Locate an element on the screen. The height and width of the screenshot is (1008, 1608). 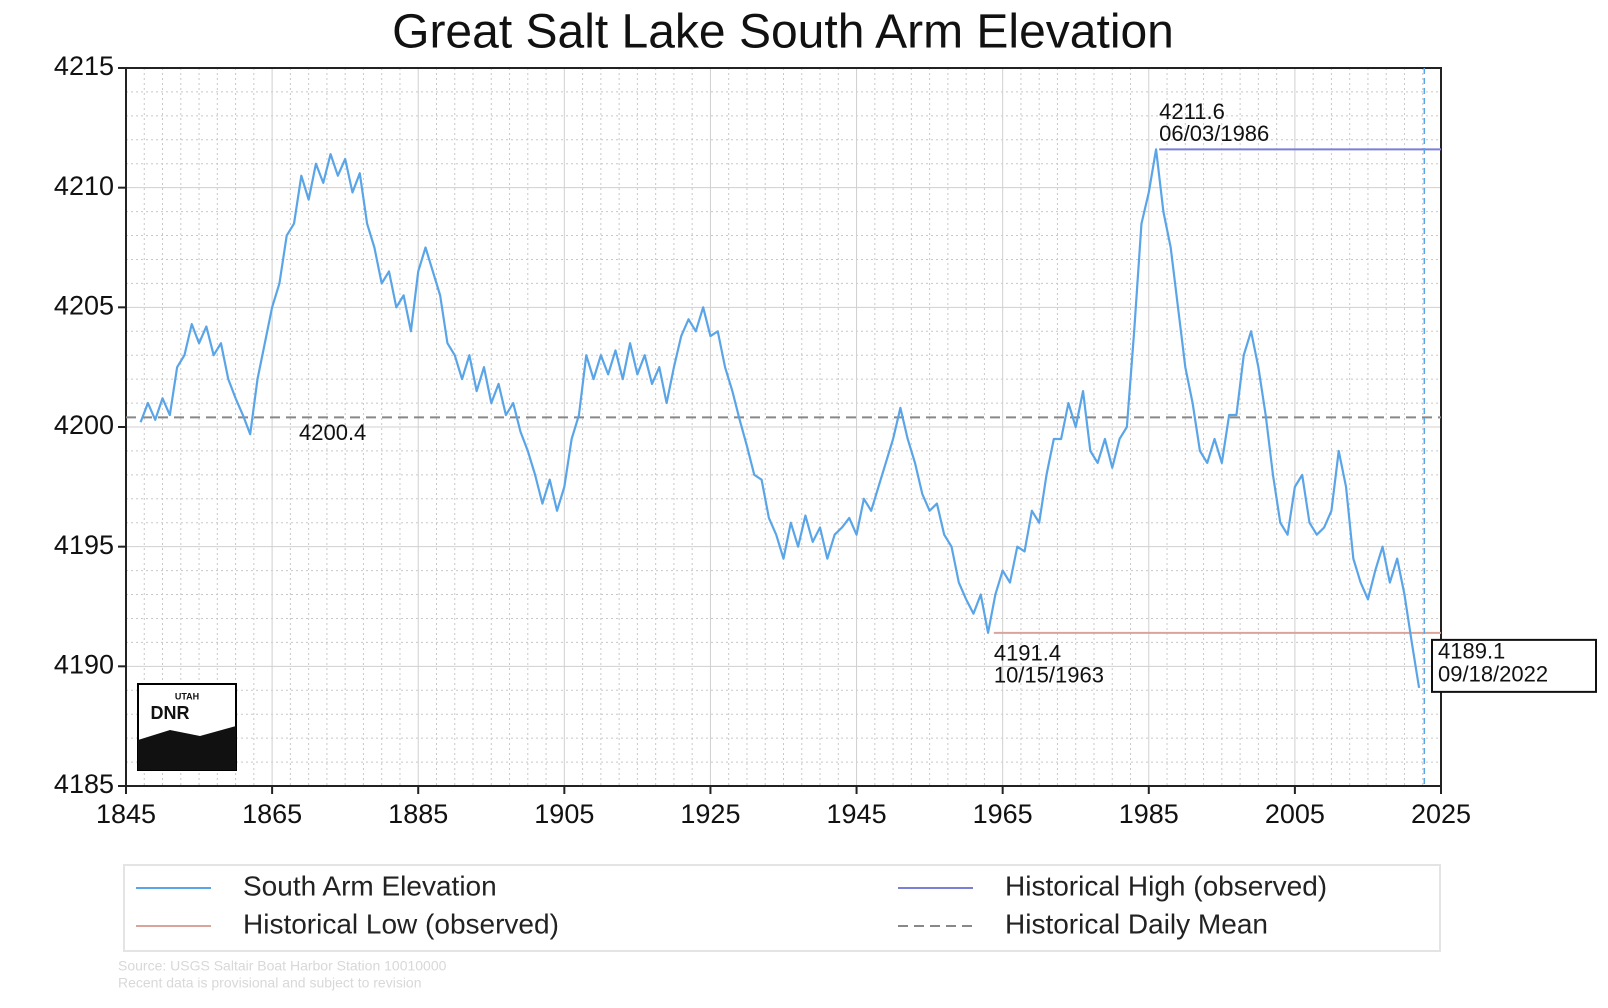
logo-text: DNR is located at coordinates (170, 713).